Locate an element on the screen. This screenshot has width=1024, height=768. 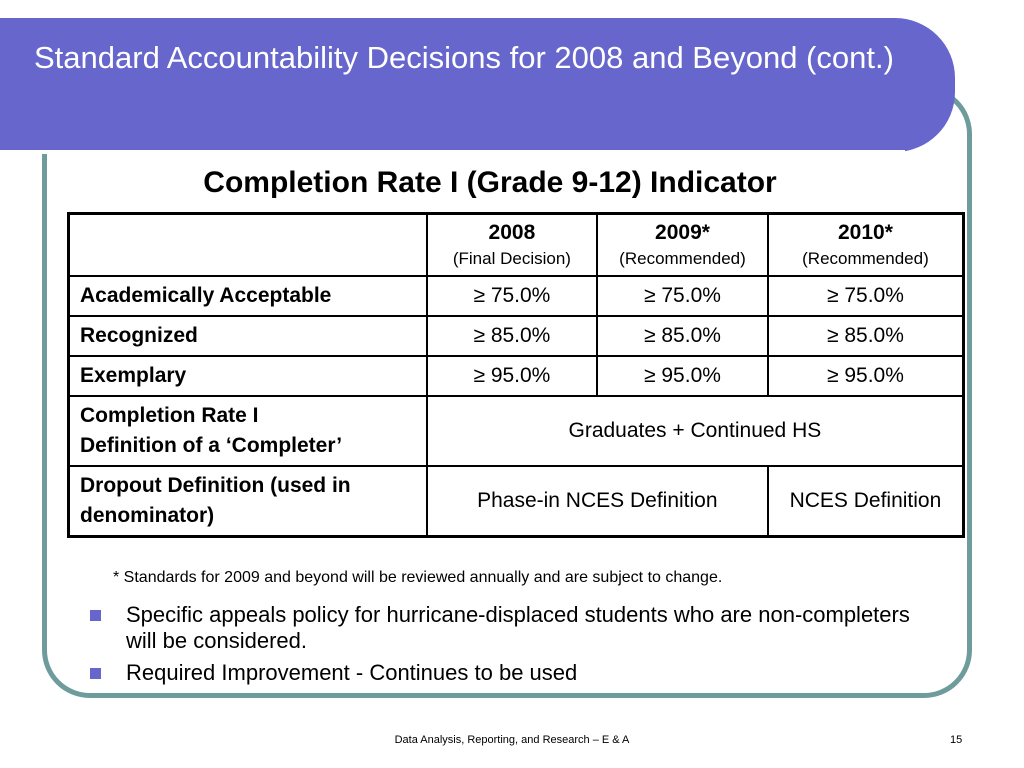
header-note: (Final Decision) is located at coordinates (511, 258).